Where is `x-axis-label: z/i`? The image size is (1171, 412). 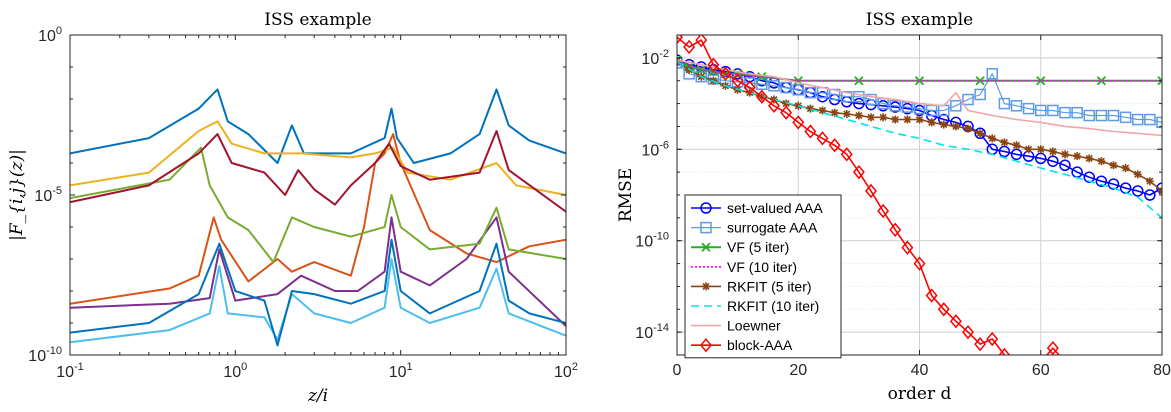 x-axis-label: z/i is located at coordinates (317, 396).